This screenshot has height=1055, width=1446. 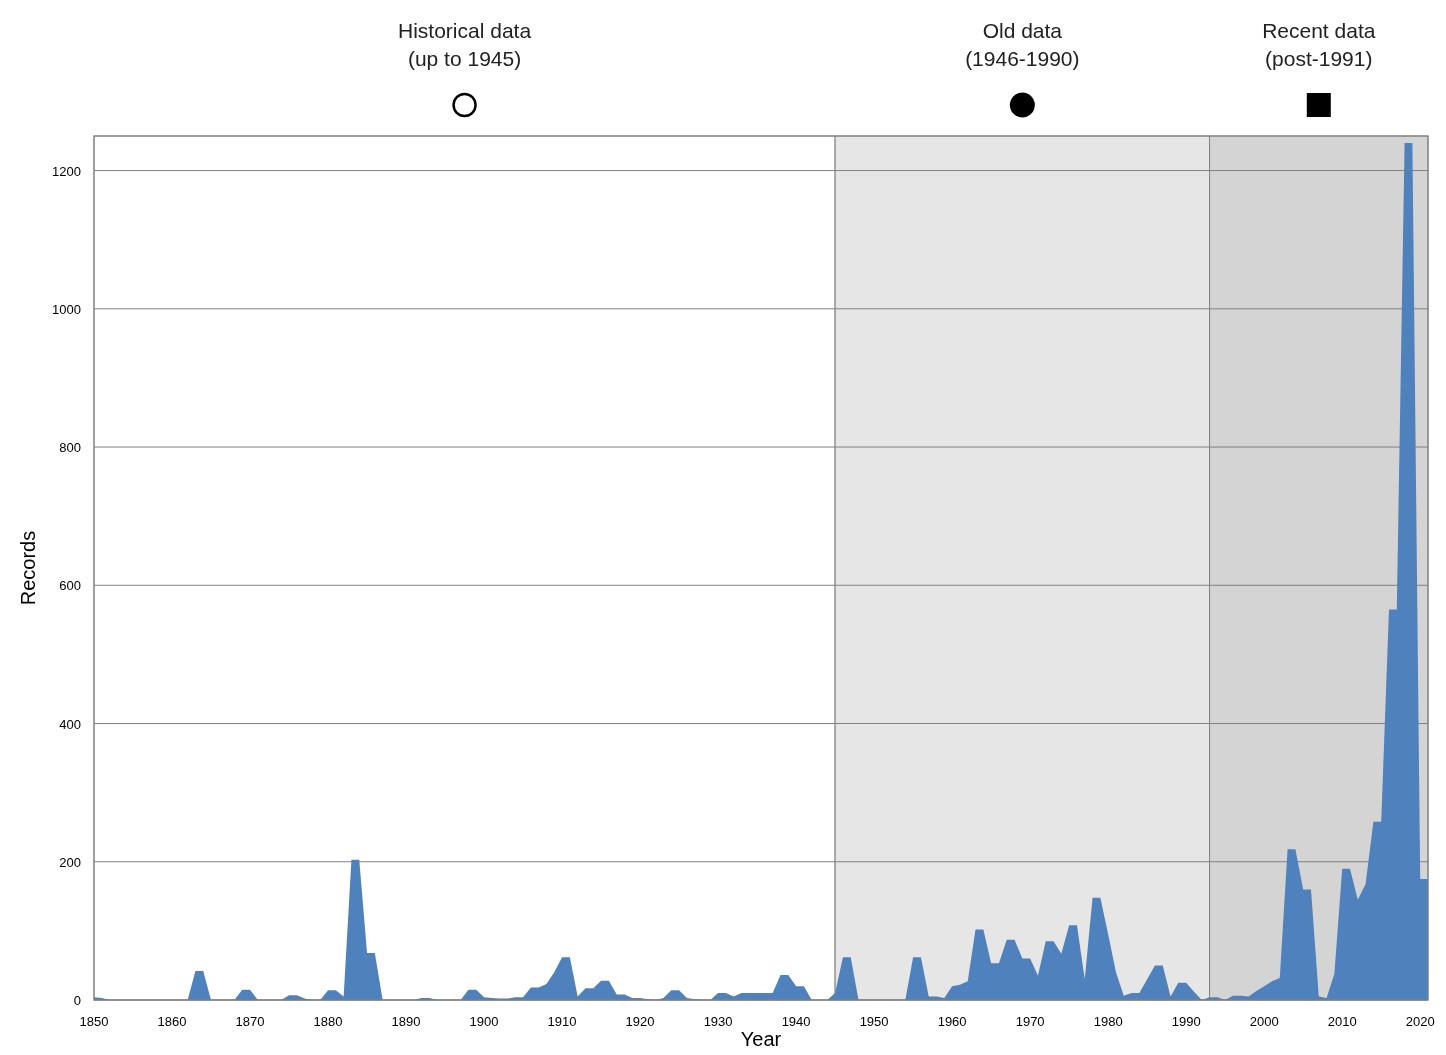 What do you see at coordinates (94, 1021) in the screenshot?
I see `x-tick-label: 1850` at bounding box center [94, 1021].